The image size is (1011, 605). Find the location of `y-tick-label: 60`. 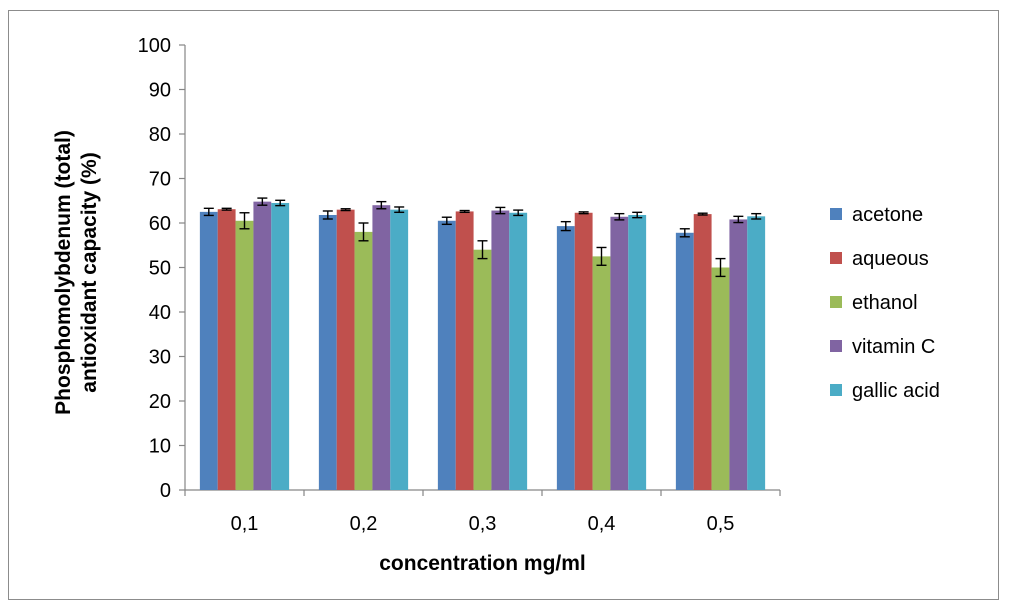

y-tick-label: 60 is located at coordinates (160, 224).